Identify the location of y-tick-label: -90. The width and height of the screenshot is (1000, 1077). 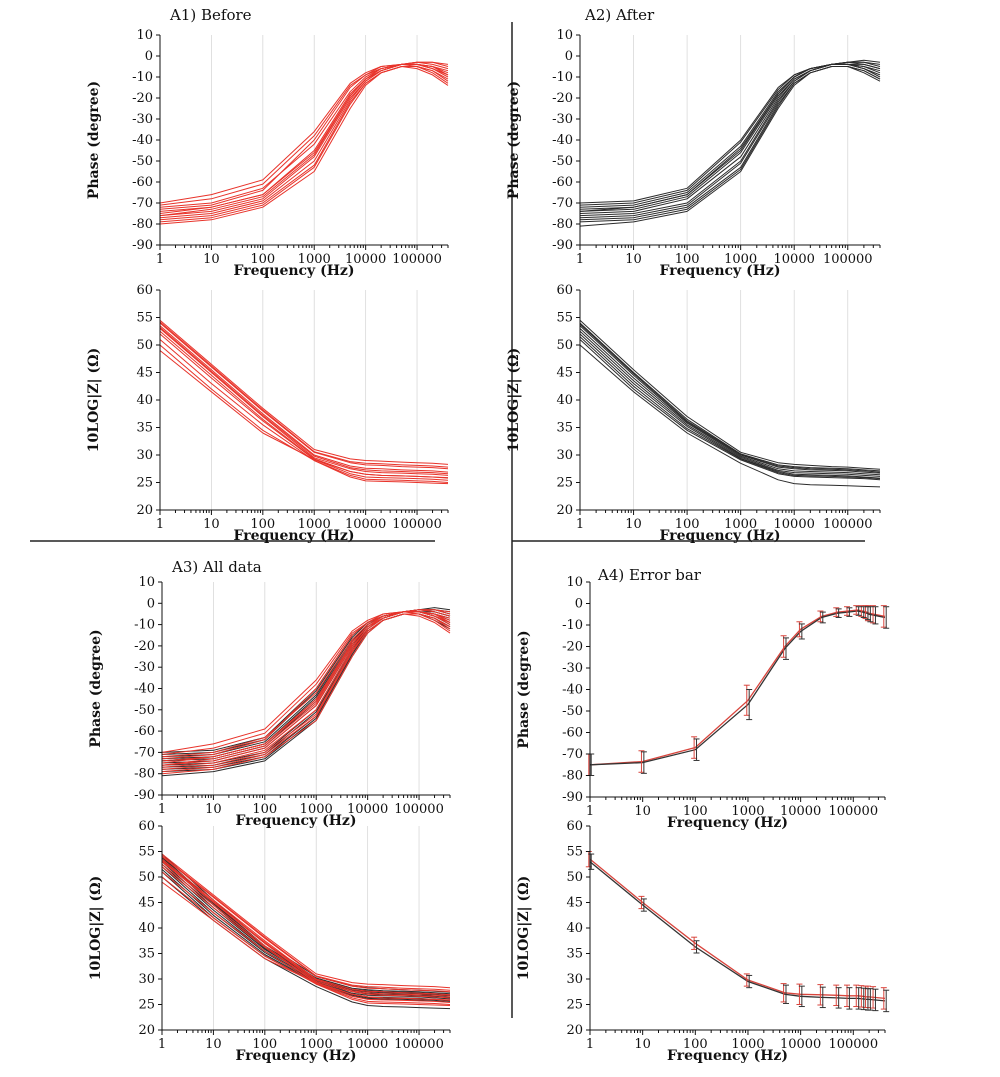
(144, 795).